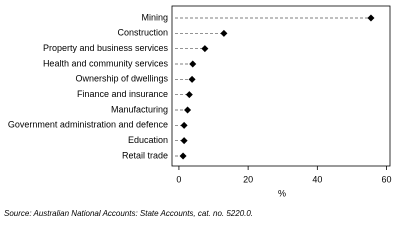 Image resolution: width=397 pixels, height=240 pixels. I want to click on x-axis-label: %, so click(282, 193).